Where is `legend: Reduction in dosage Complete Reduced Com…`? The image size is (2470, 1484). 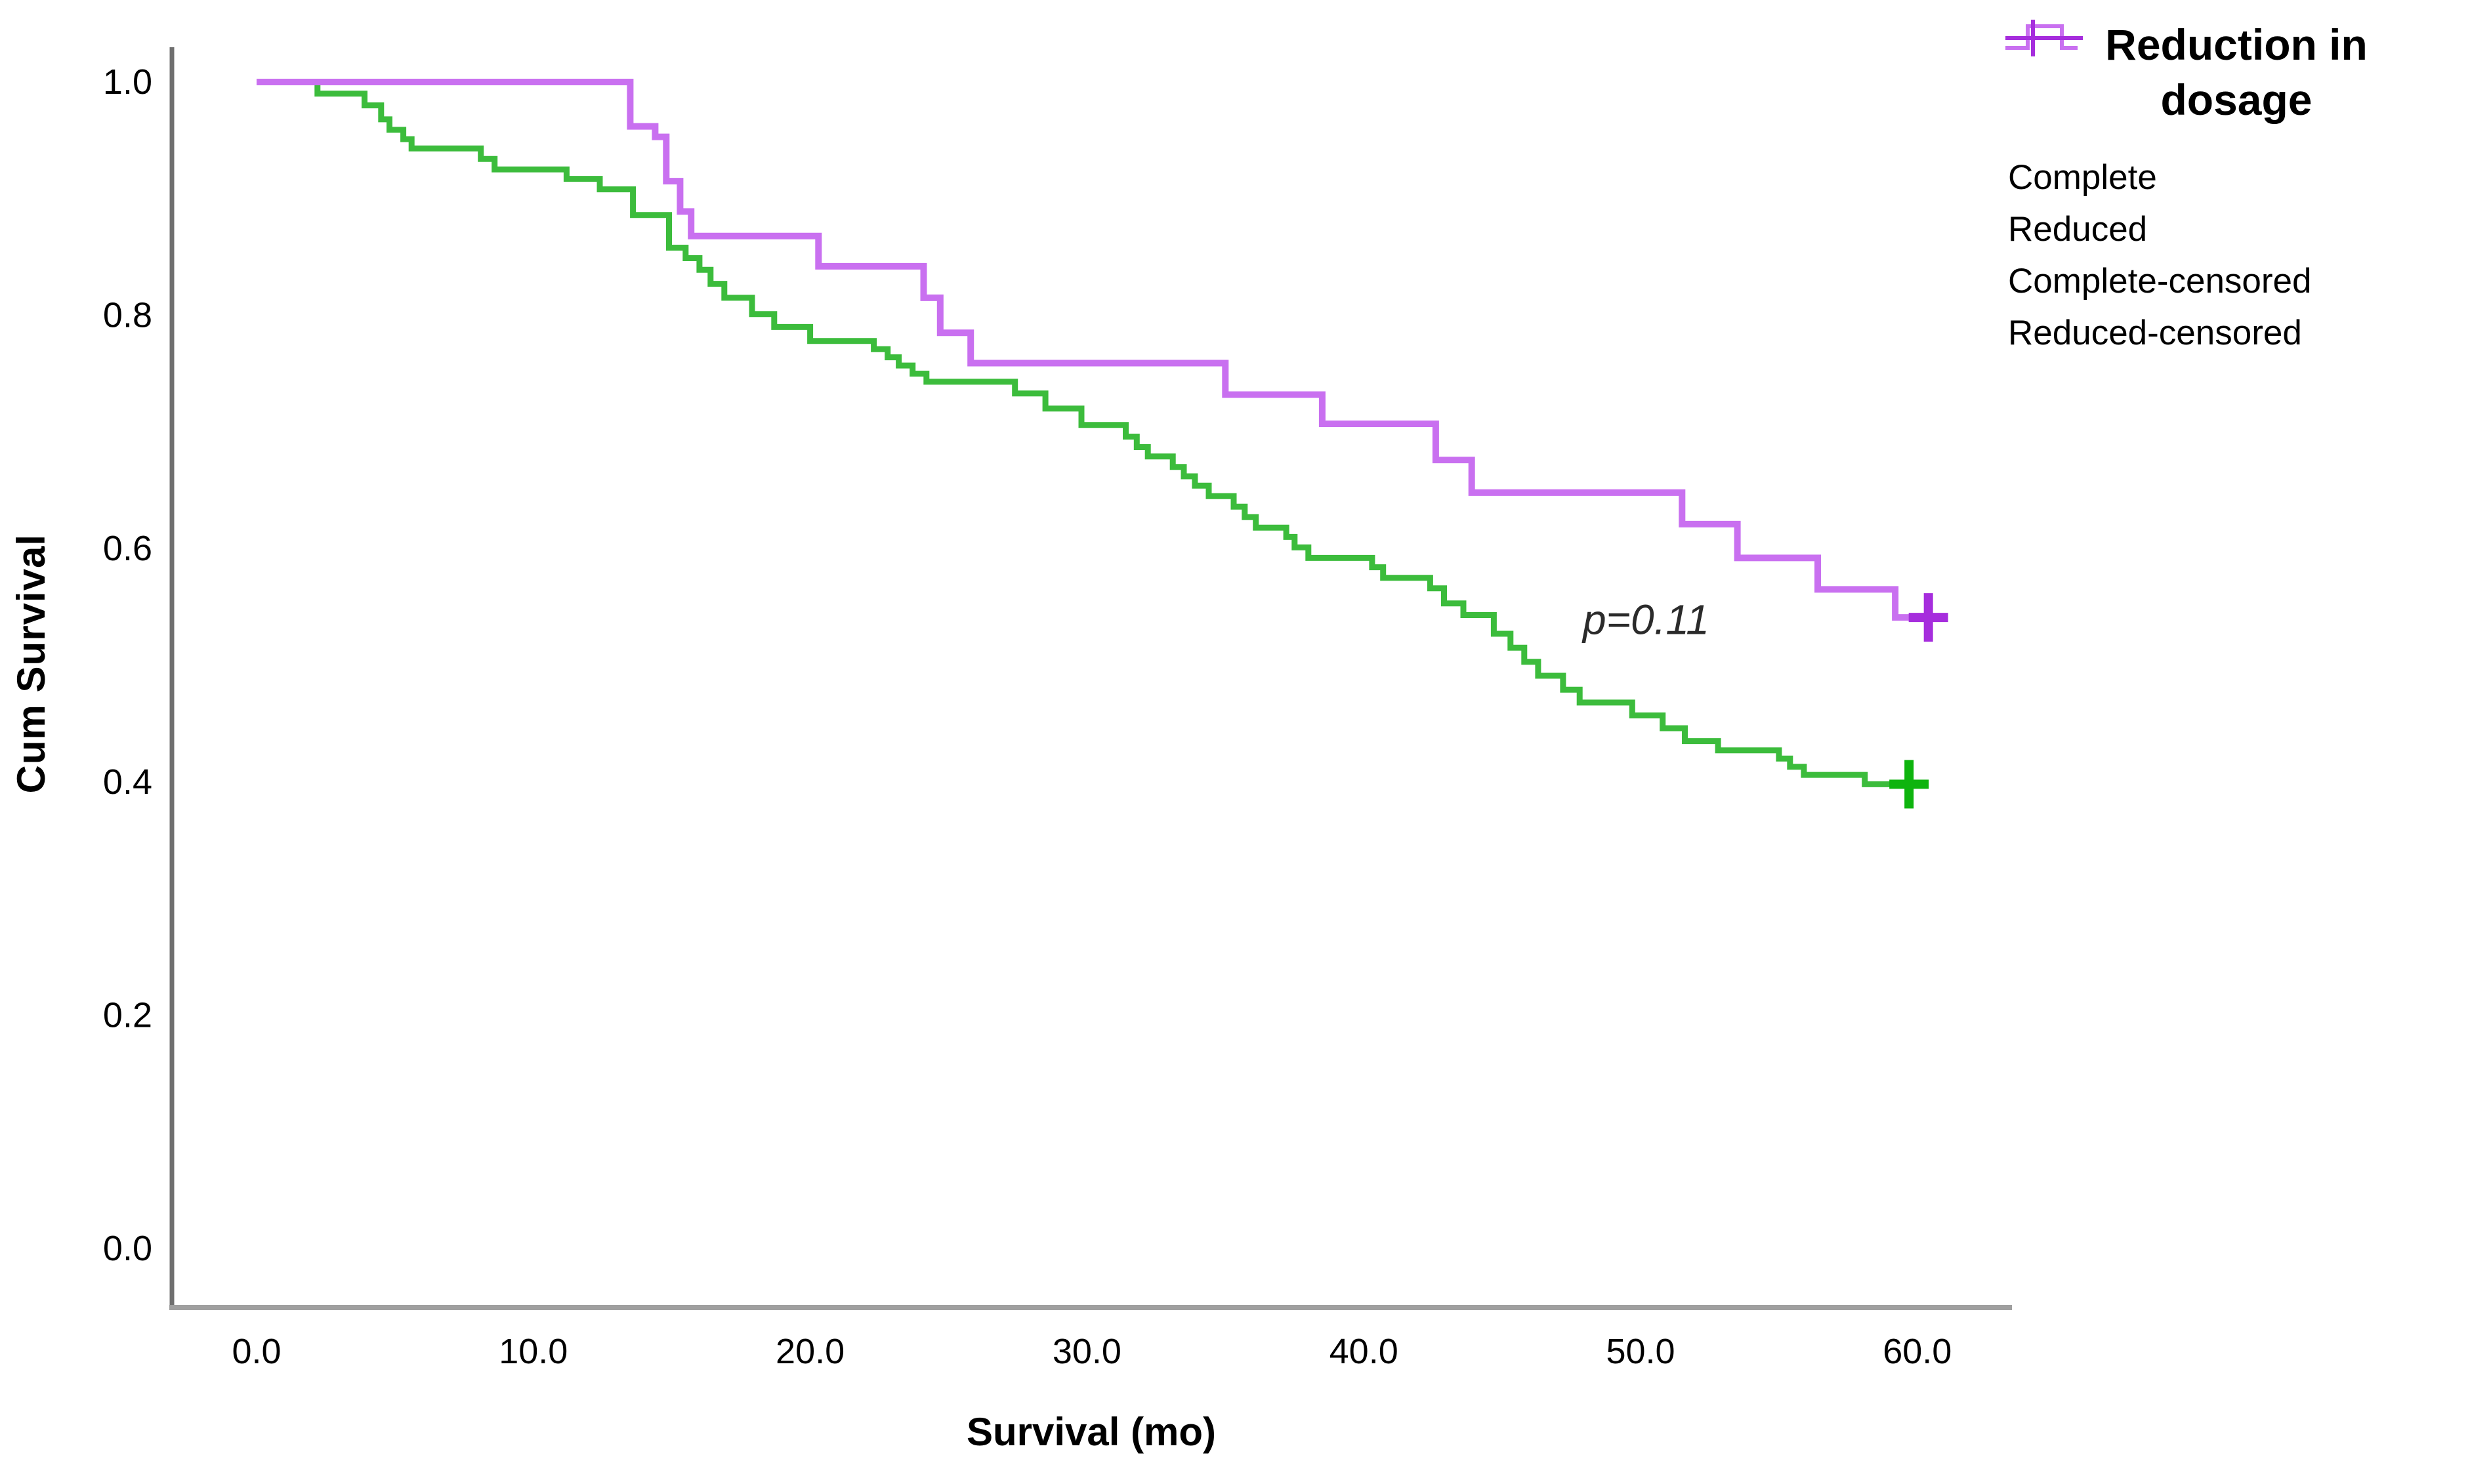
legend: Reduction in dosage Complete Reduced Com… is located at coordinates (2236, 188).